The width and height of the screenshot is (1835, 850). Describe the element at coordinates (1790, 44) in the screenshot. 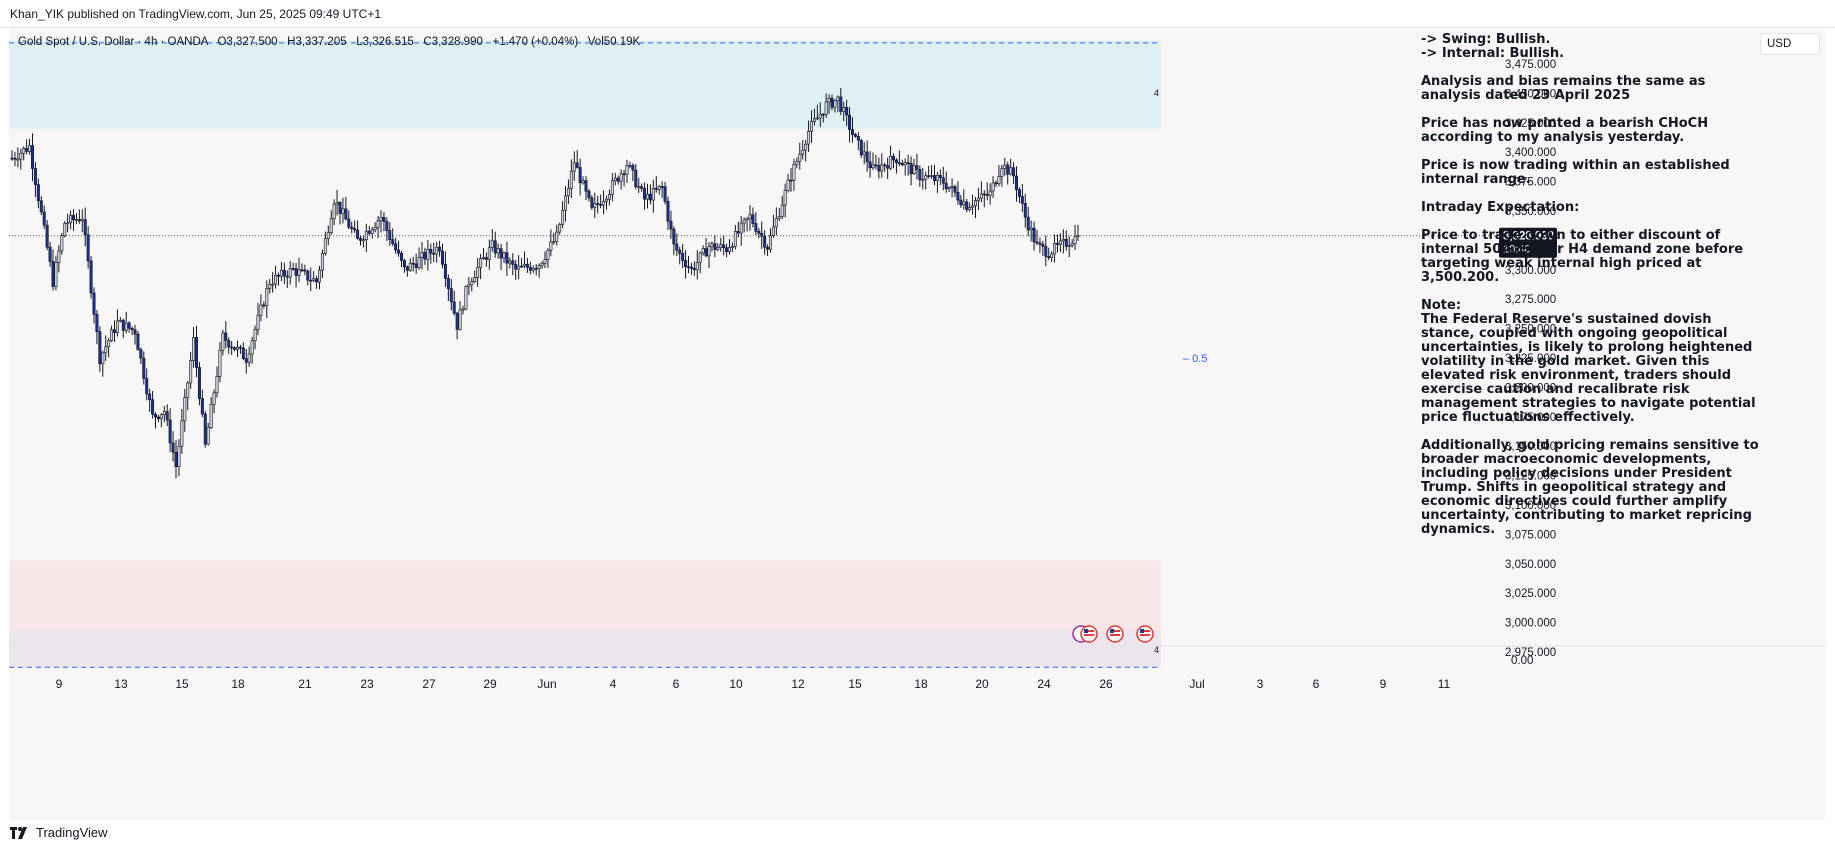

I see `currency-button: USD` at that location.